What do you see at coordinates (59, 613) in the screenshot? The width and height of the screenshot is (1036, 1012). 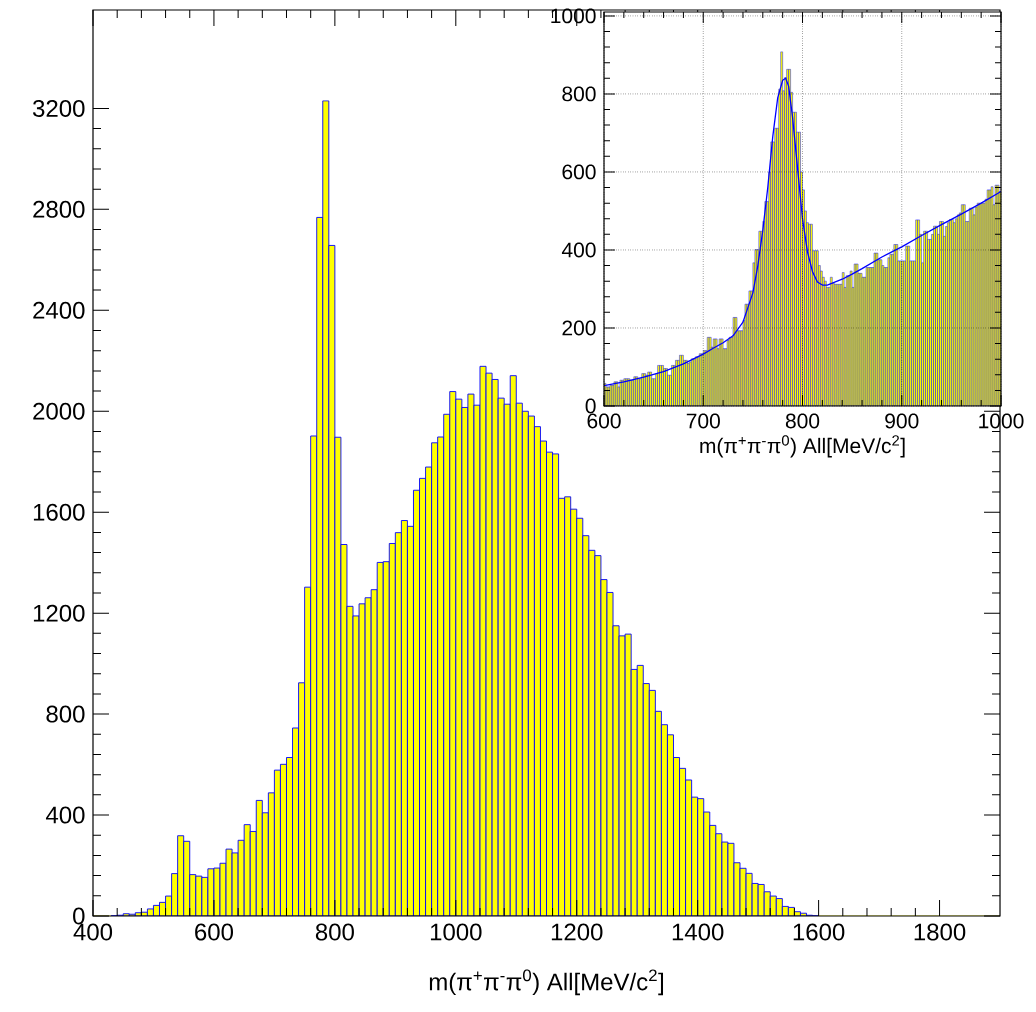 I see `y-tick-label: 1200` at bounding box center [59, 613].